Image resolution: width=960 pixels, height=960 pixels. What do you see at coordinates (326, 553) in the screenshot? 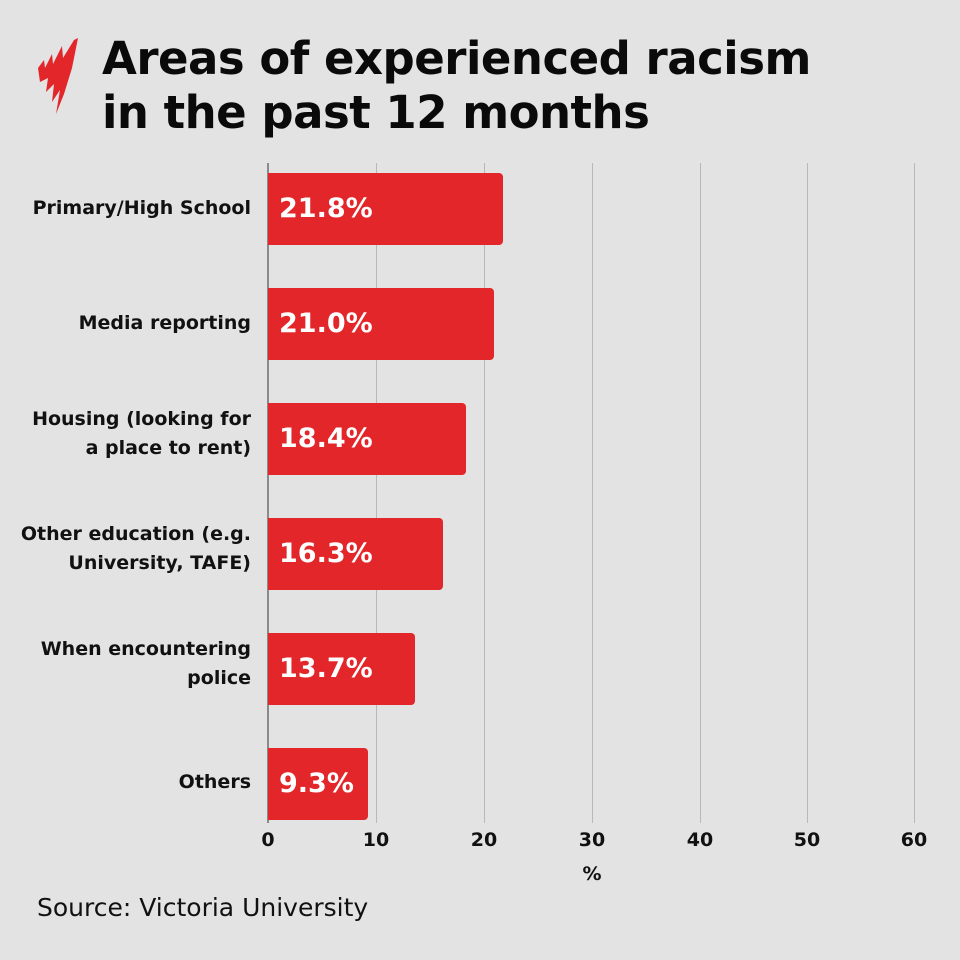
I see `bar-value-label: 16.3%` at bounding box center [326, 553].